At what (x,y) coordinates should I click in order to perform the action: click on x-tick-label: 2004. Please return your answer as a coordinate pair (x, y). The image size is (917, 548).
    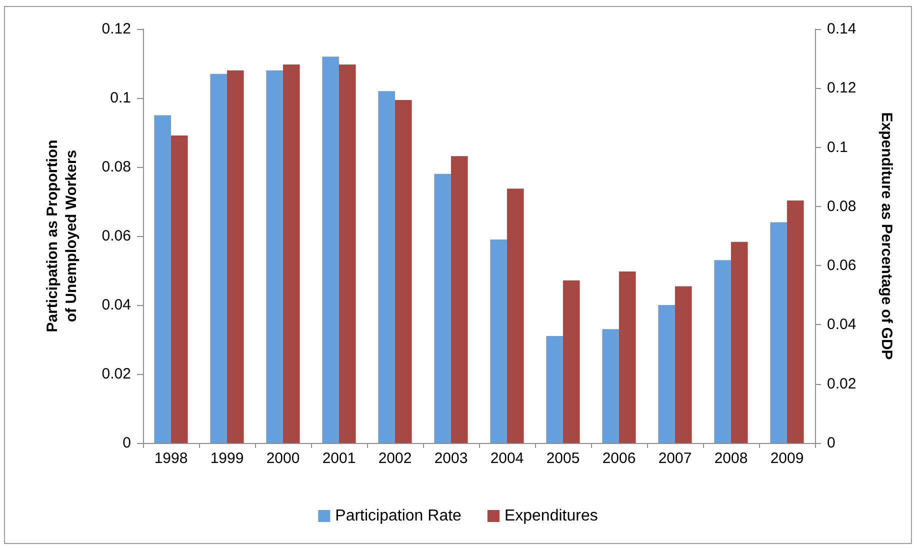
    Looking at the image, I should click on (507, 458).